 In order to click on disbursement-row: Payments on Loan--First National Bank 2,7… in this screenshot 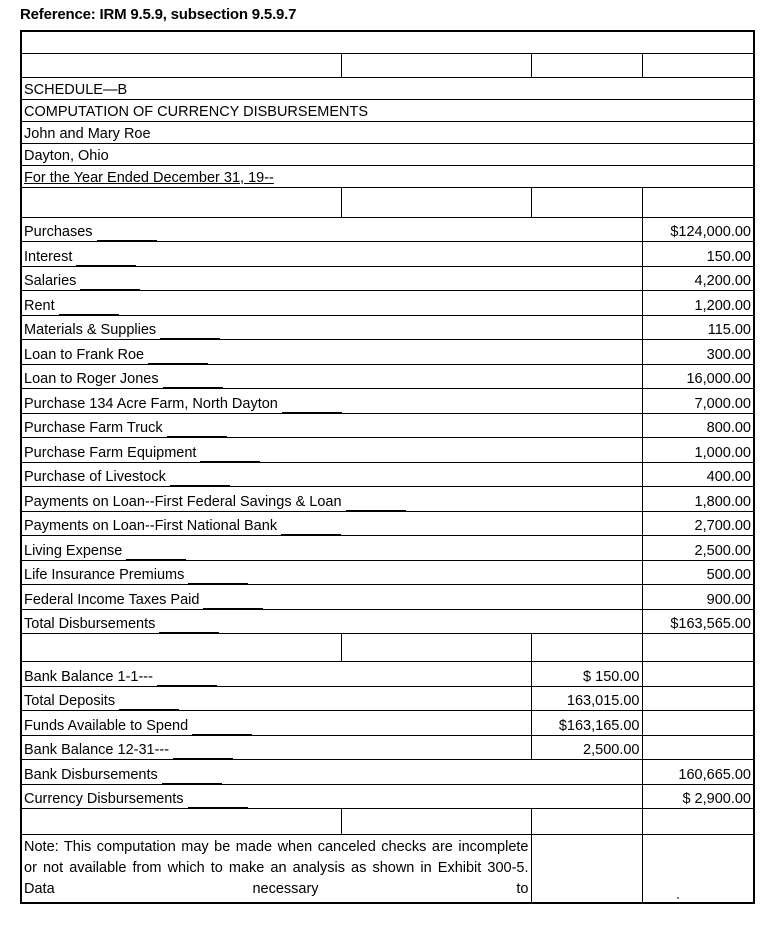, I will do `click(387, 523)`.